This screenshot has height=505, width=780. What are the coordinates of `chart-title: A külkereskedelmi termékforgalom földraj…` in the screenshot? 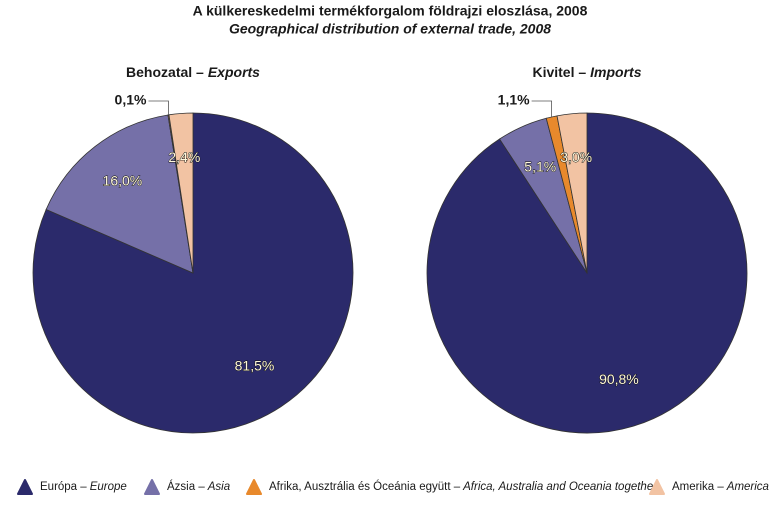 It's located at (390, 11).